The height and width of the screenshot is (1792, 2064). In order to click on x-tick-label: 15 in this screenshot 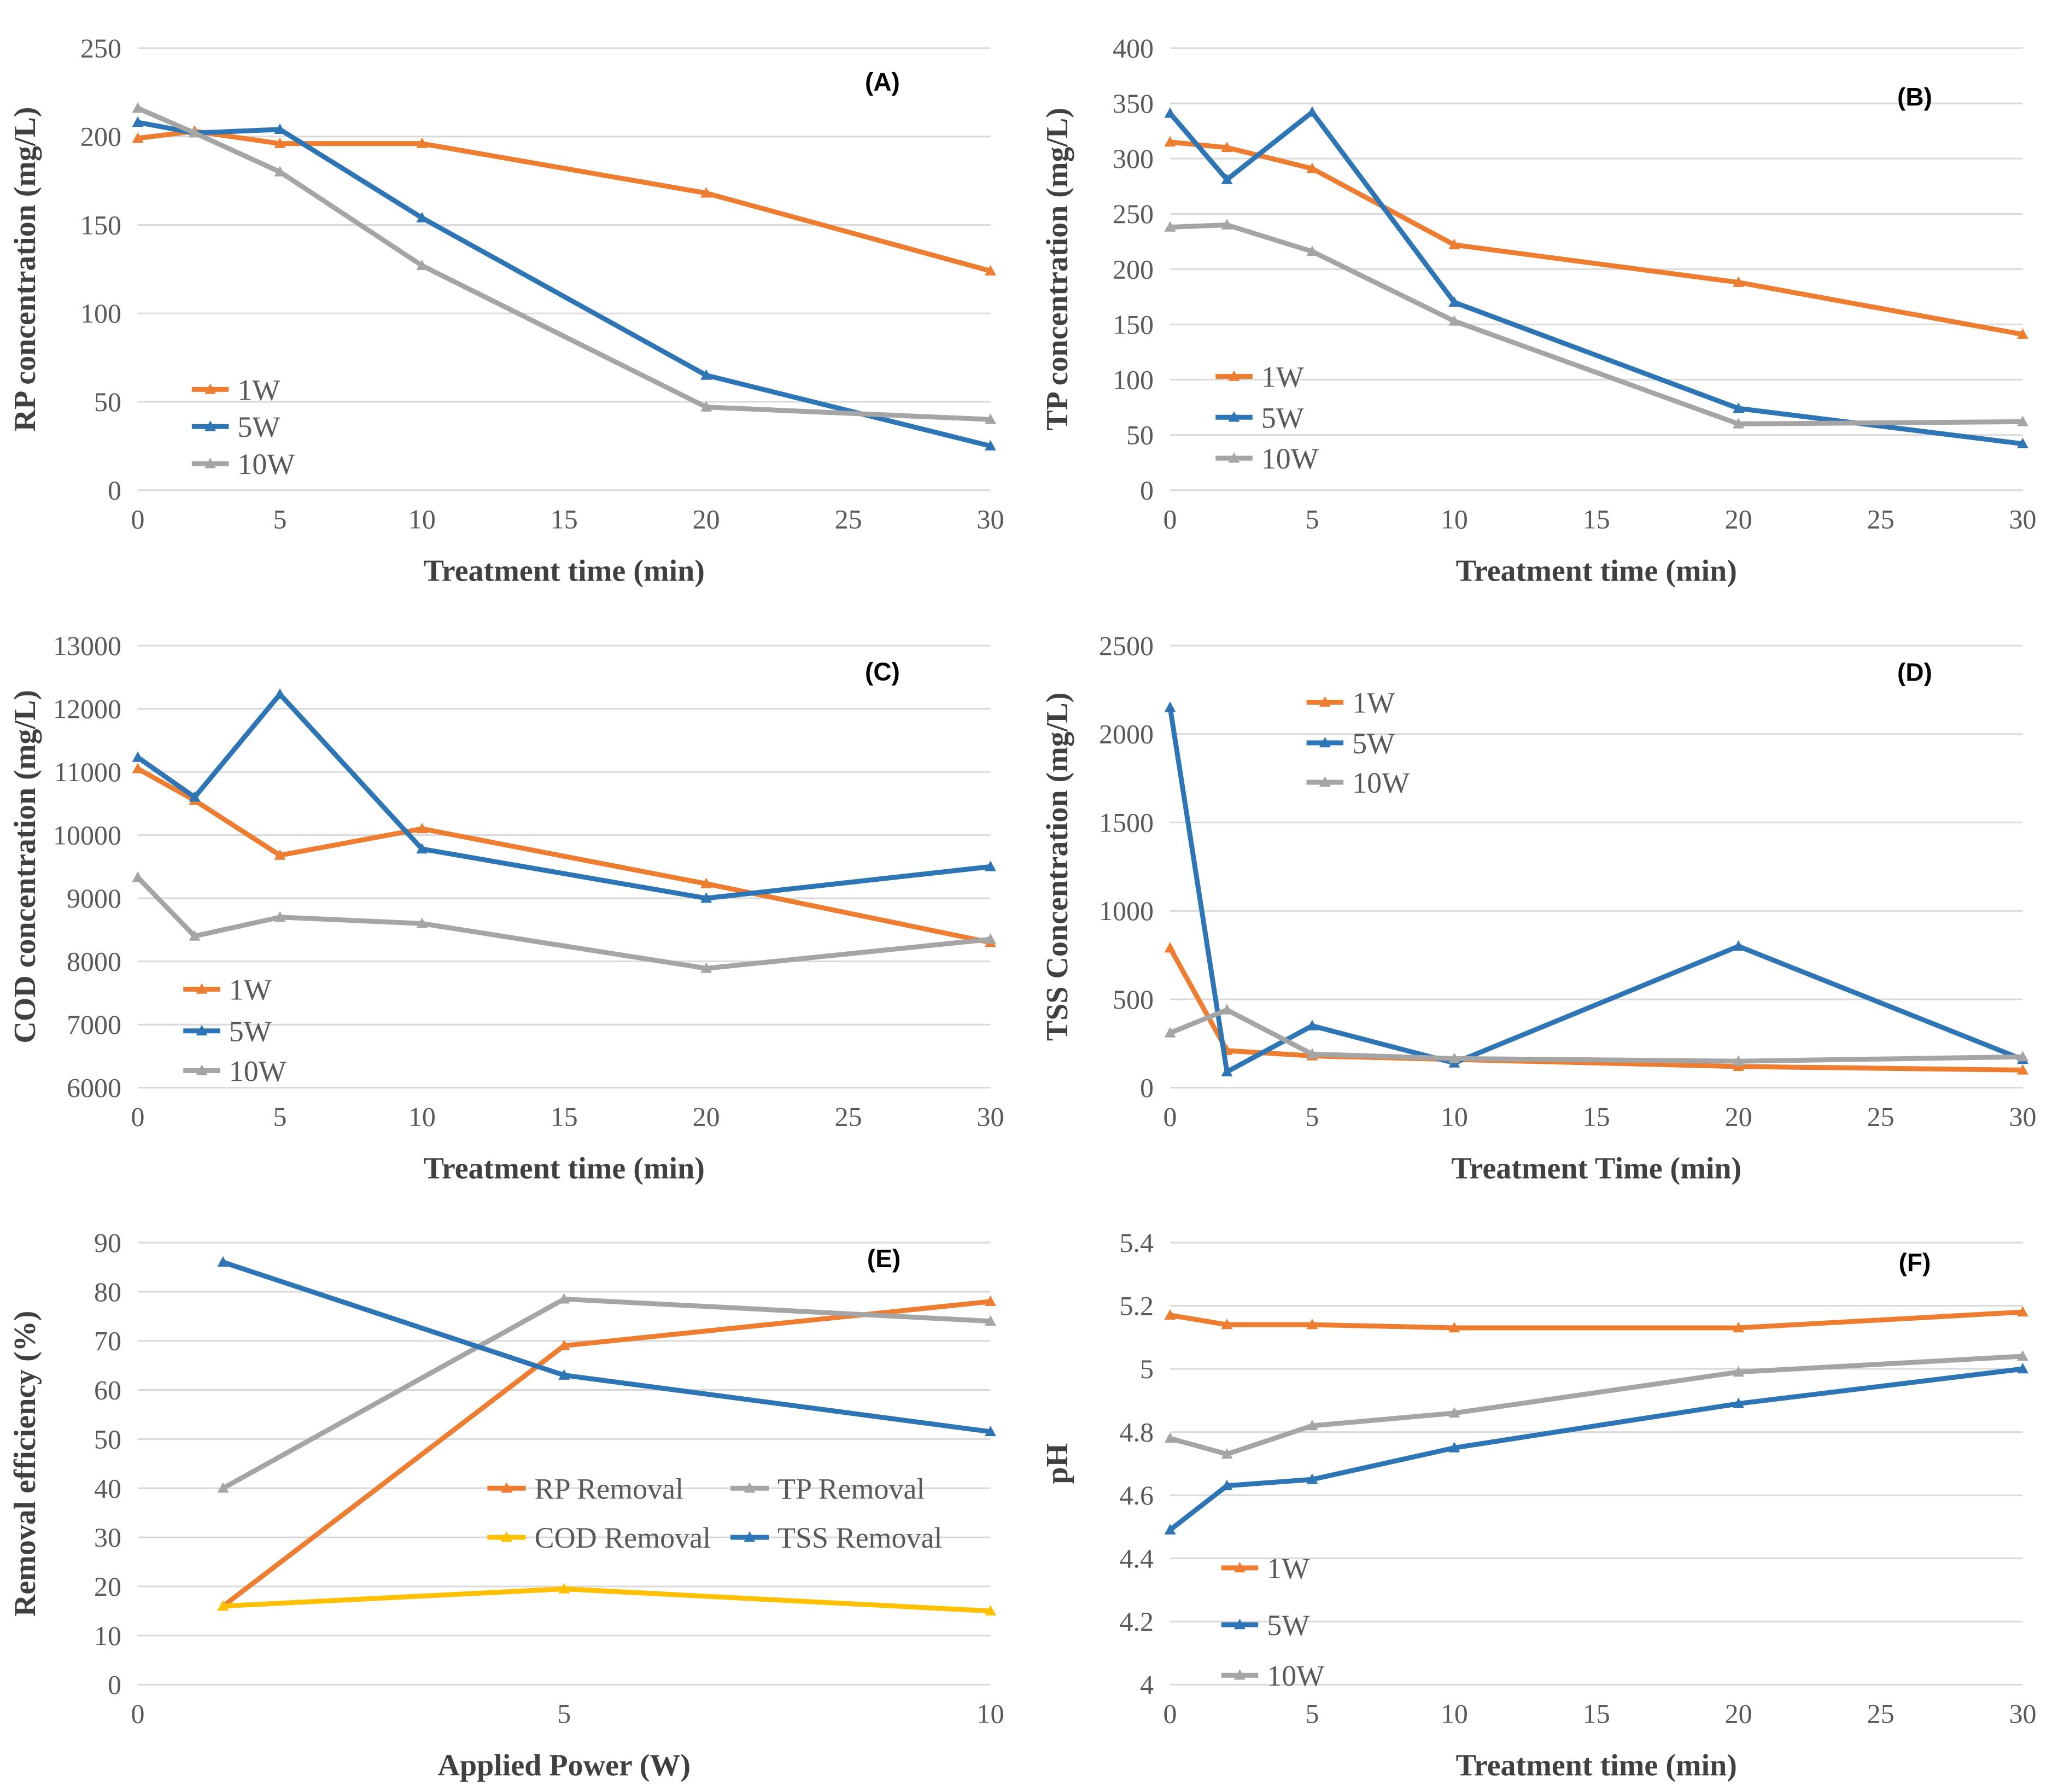, I will do `click(1596, 1116)`.